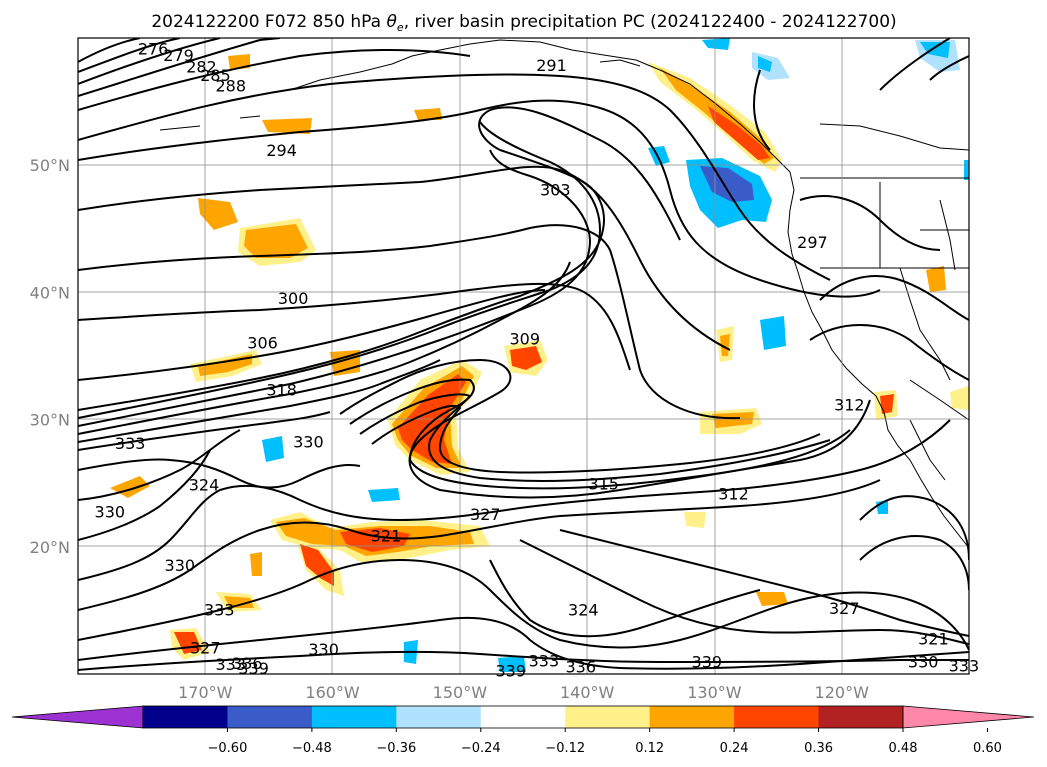 Image resolution: width=1047 pixels, height=767 pixels. What do you see at coordinates (332, 692) in the screenshot?
I see `lon-tick-label: 160°W` at bounding box center [332, 692].